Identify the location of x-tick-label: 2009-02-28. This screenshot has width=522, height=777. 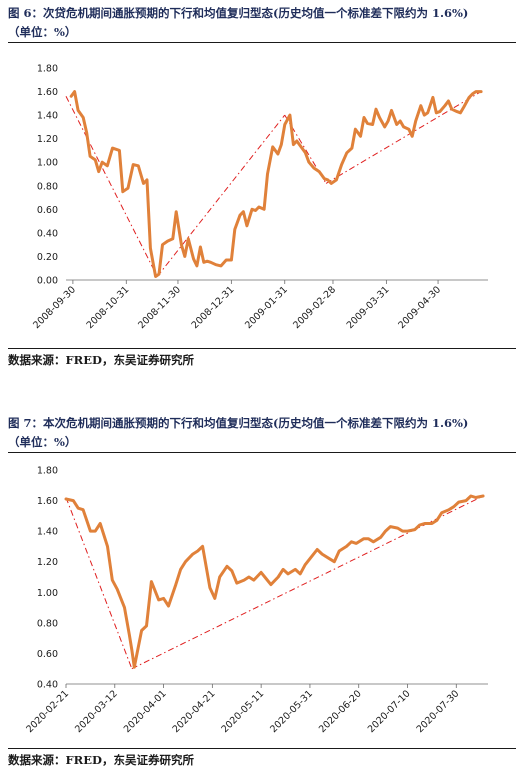
(314, 307).